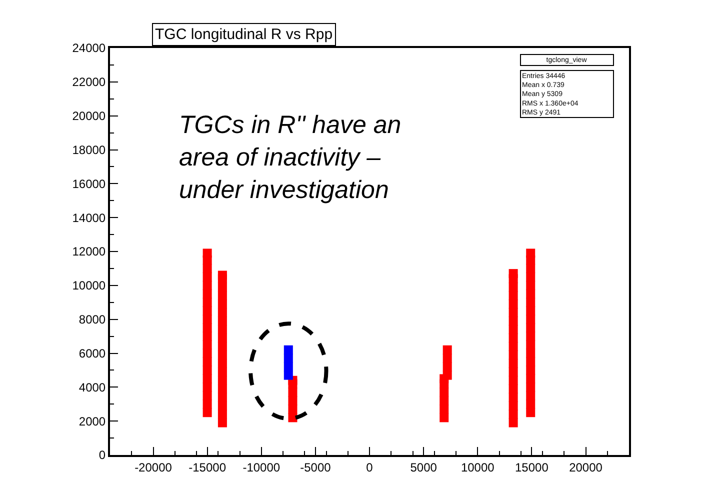 The height and width of the screenshot is (499, 702). I want to click on y-tick-label: 6000, so click(92, 353).